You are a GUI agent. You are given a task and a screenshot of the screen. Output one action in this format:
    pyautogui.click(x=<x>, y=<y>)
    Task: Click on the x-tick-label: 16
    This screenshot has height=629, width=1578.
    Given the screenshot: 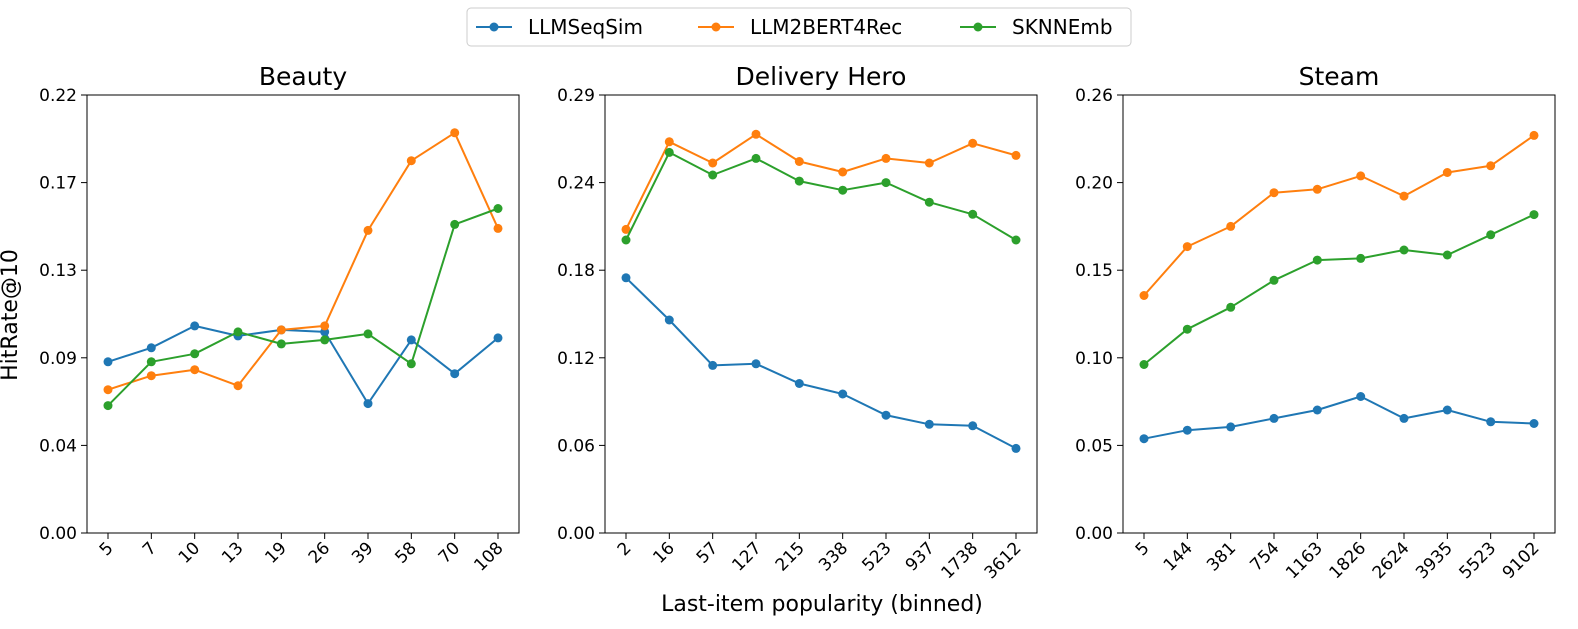 What is the action you would take?
    pyautogui.click(x=663, y=552)
    